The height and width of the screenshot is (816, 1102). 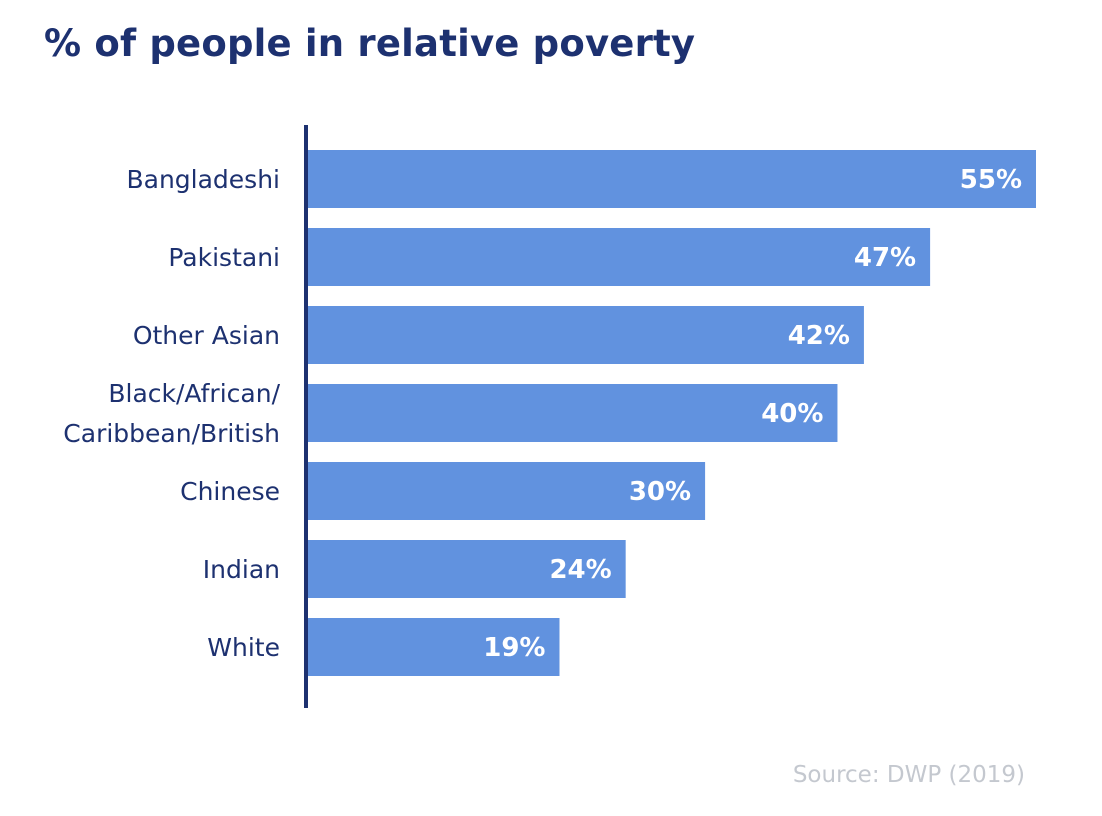 I want to click on category-label: White, so click(x=243, y=647).